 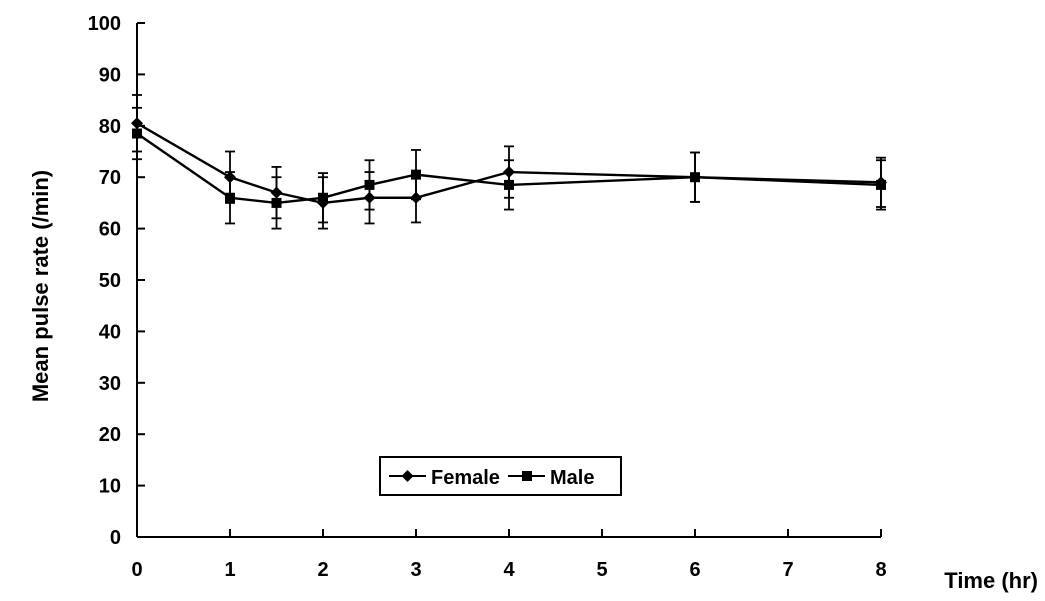 I want to click on legend-marker-male, so click(x=527, y=476).